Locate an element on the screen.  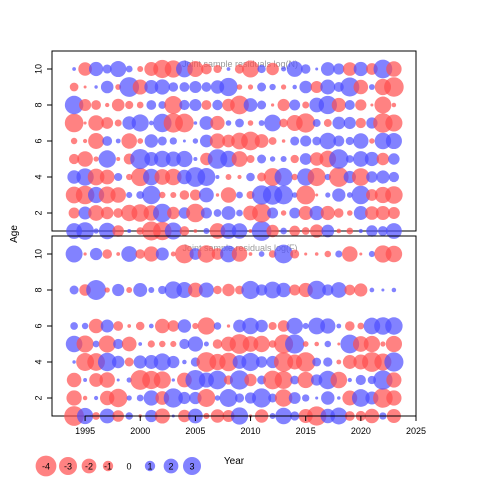
y-tick-label: 10 is located at coordinates (38, 69).